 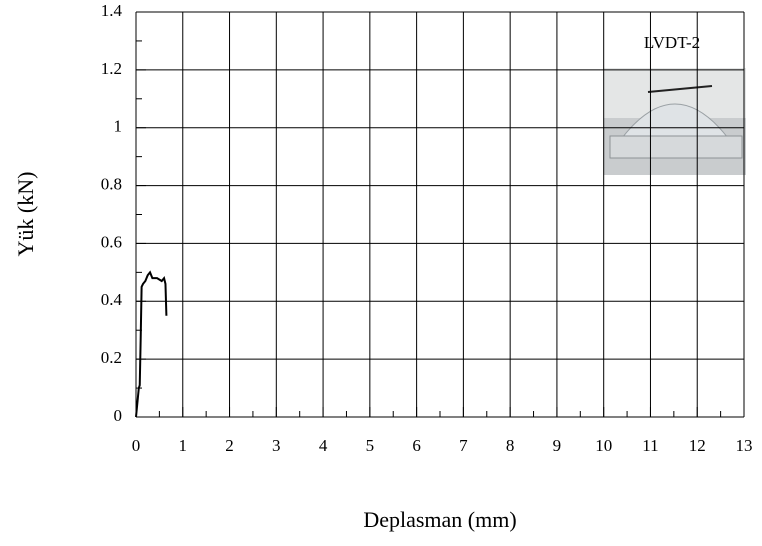 What do you see at coordinates (112, 299) in the screenshot?
I see `y-tick-label: 0.4` at bounding box center [112, 299].